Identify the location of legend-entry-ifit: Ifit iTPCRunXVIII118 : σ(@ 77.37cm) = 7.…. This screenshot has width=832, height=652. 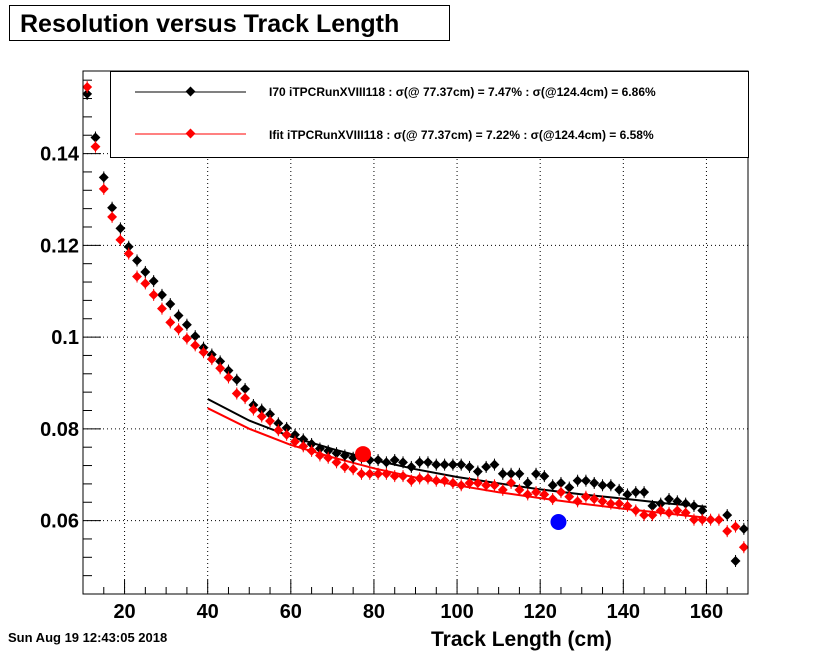
(461, 135).